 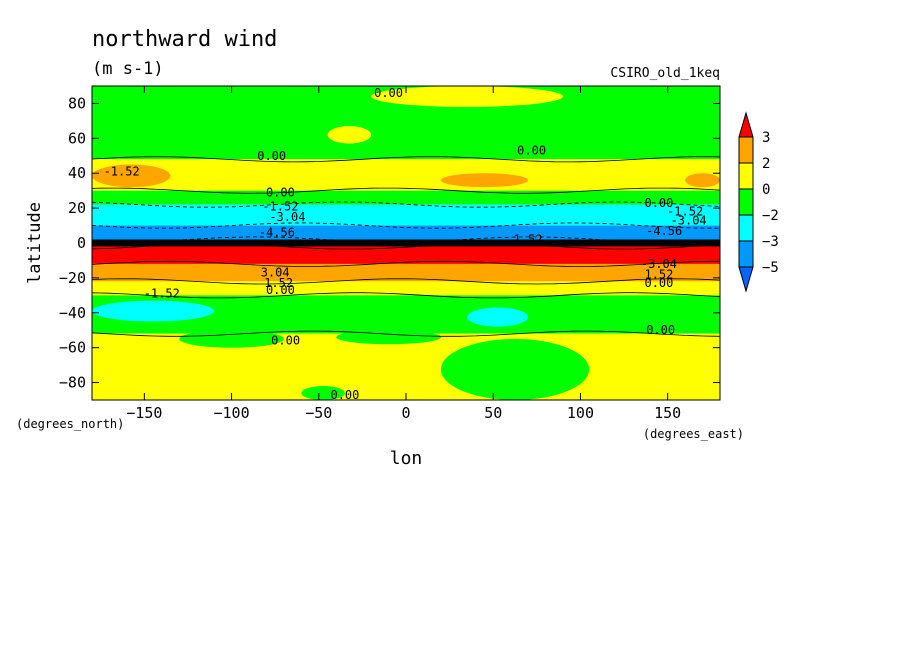 What do you see at coordinates (72, 383) in the screenshot?
I see `y-tick-label: −80` at bounding box center [72, 383].